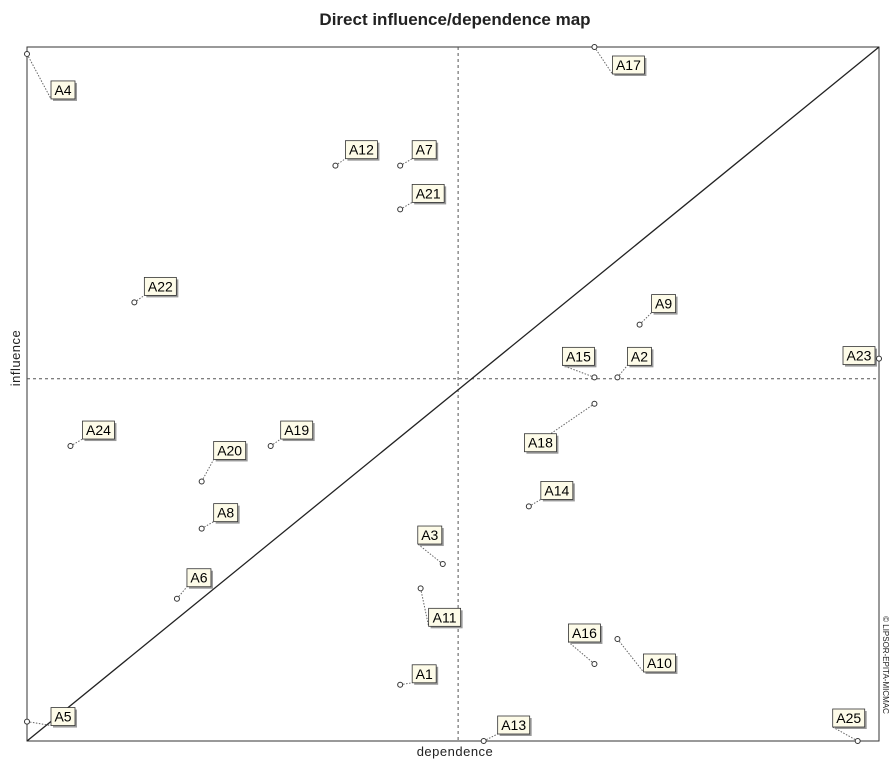 The image size is (890, 760). What do you see at coordinates (455, 751) in the screenshot?
I see `x-axis-label: dependence` at bounding box center [455, 751].